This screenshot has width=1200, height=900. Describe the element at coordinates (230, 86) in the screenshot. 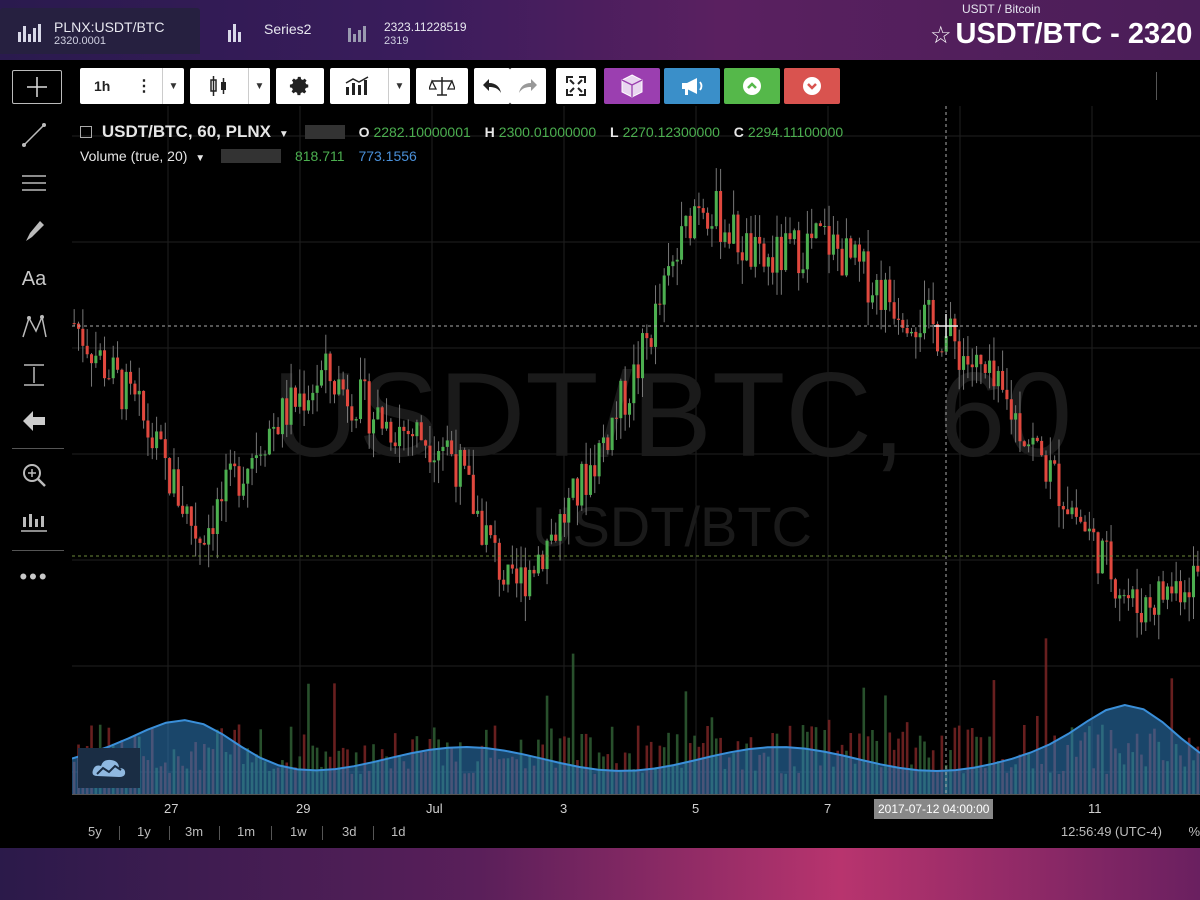

I see `chart-type-select: ▼` at that location.